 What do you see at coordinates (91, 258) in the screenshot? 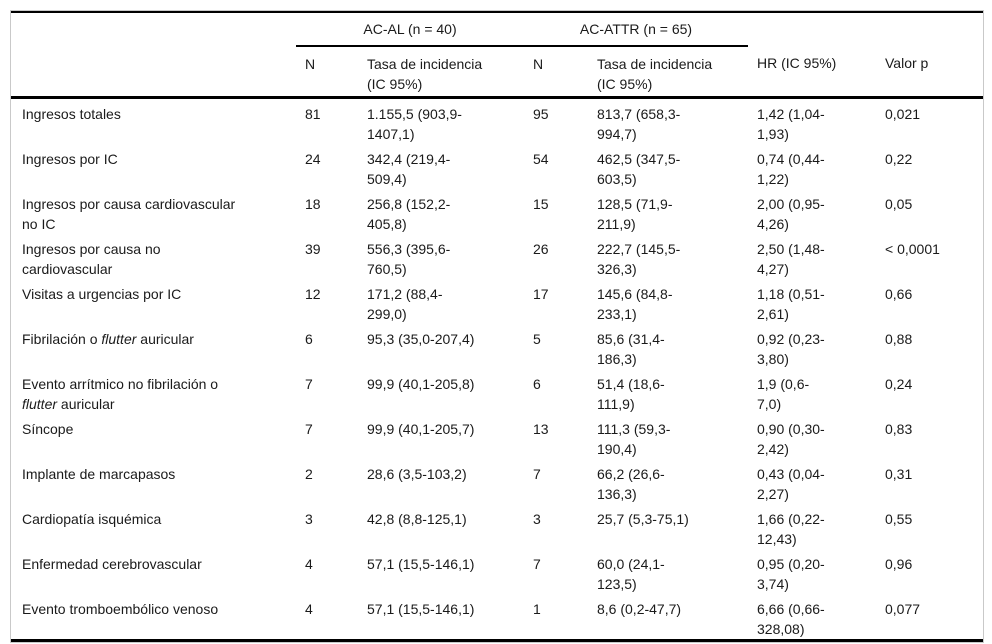
I see `row-label: Ingresos por causa no cardiovascular` at bounding box center [91, 258].